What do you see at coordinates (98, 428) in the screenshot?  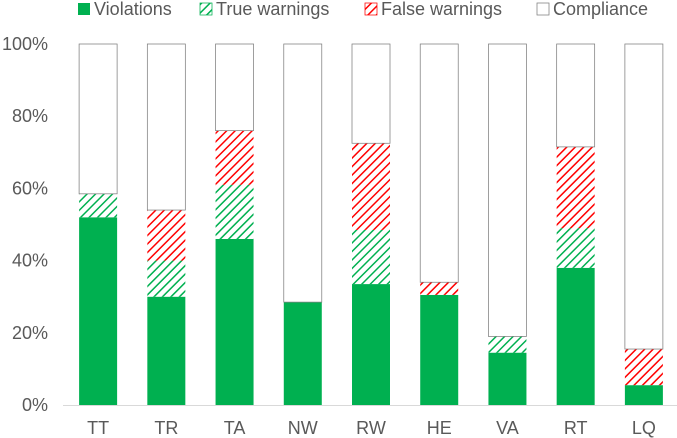 I see `x-tick-label: TT` at bounding box center [98, 428].